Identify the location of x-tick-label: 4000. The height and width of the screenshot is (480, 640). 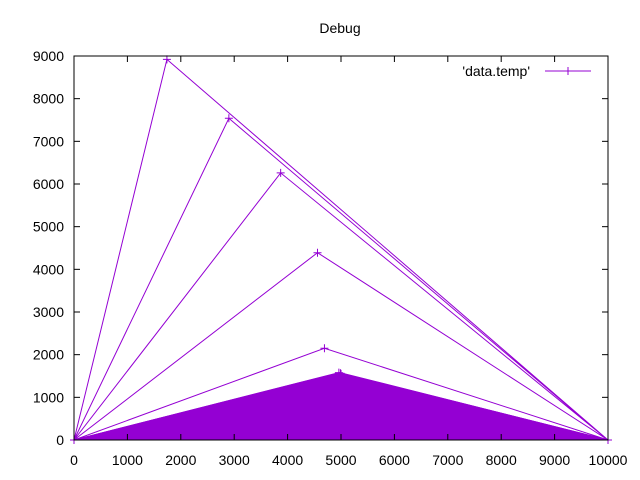
(287, 460).